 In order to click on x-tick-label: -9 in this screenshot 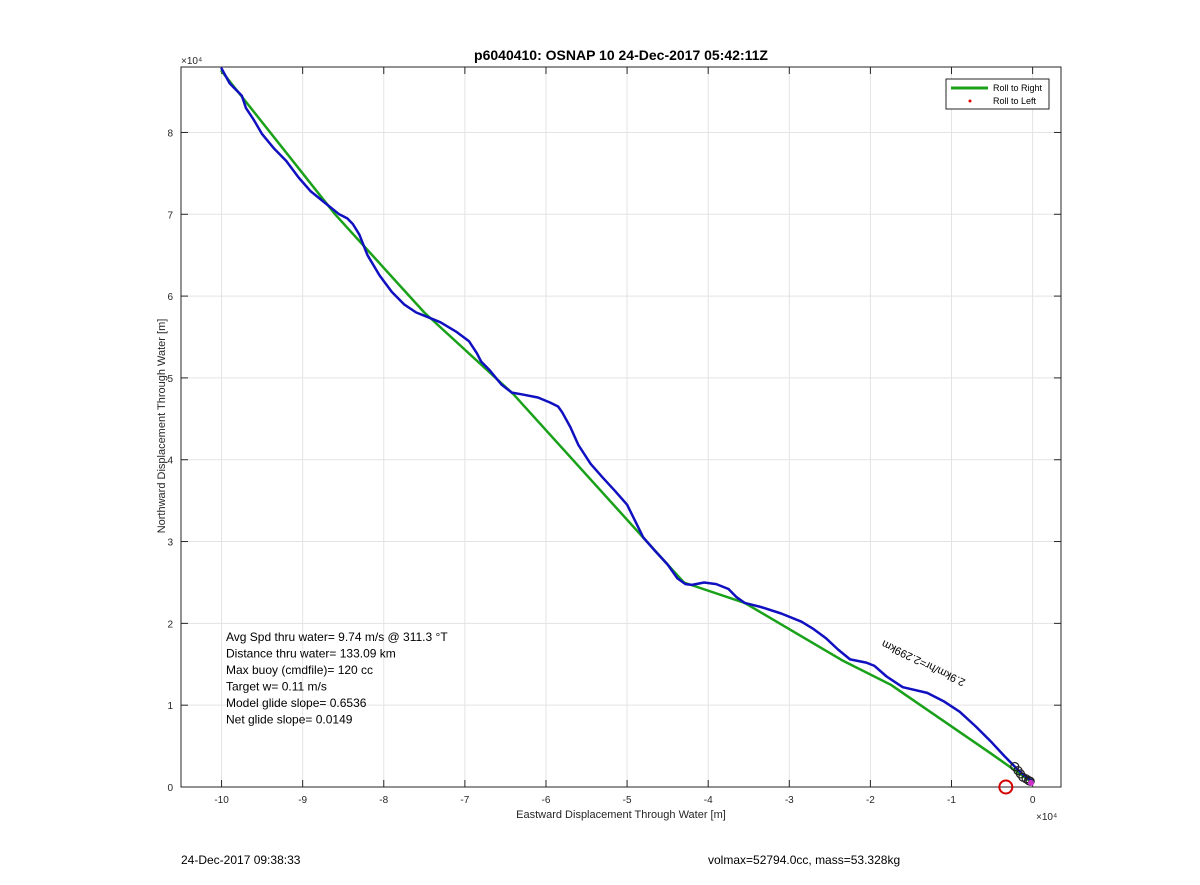, I will do `click(302, 800)`.